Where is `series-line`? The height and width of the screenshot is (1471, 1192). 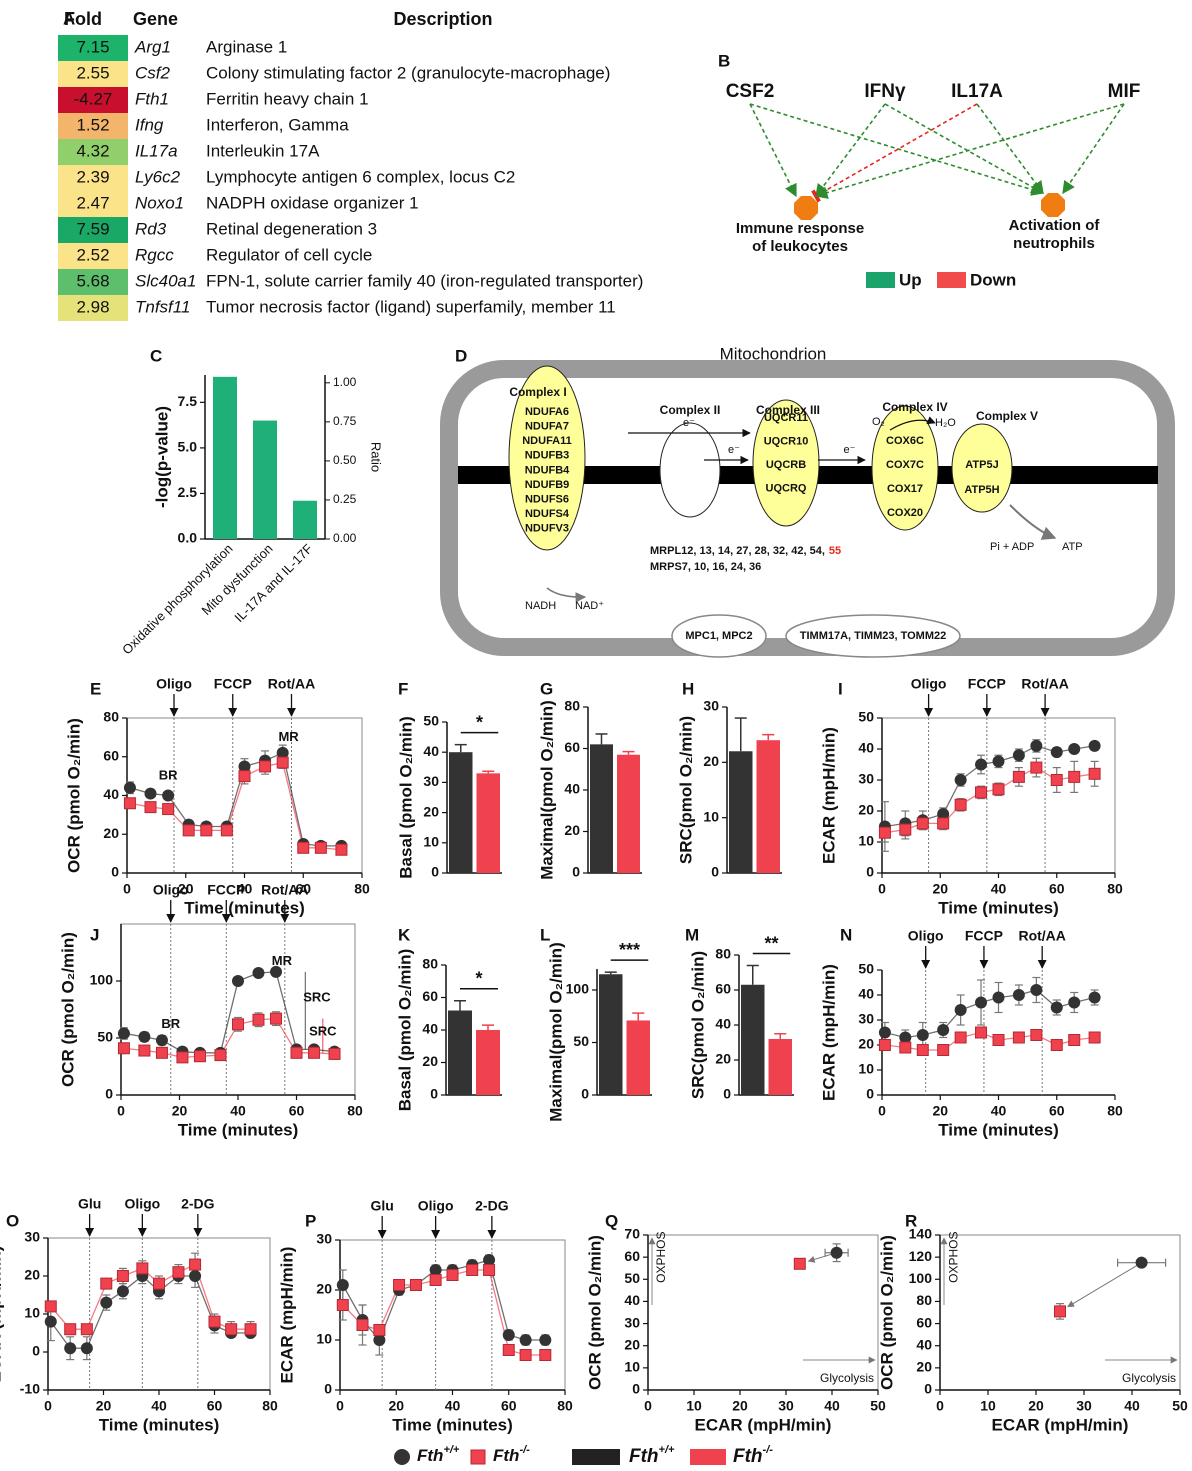
series-line is located at coordinates (229, 1038).